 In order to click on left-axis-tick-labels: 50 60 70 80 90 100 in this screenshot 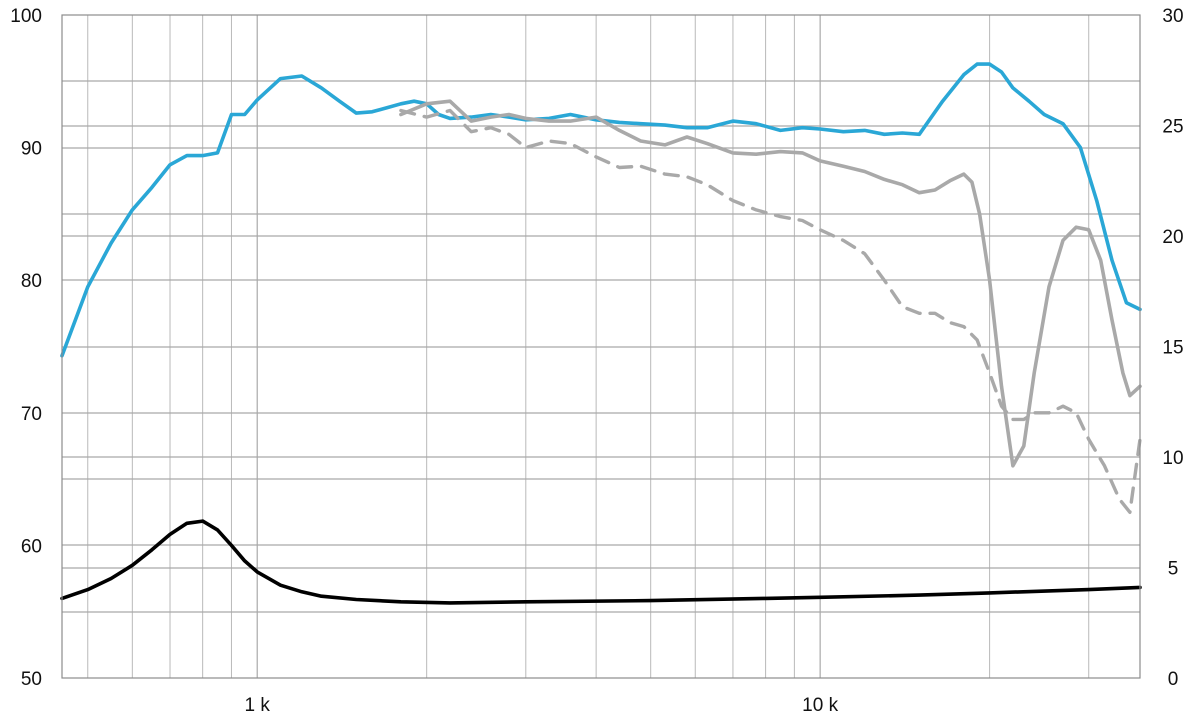, I will do `click(26, 348)`.